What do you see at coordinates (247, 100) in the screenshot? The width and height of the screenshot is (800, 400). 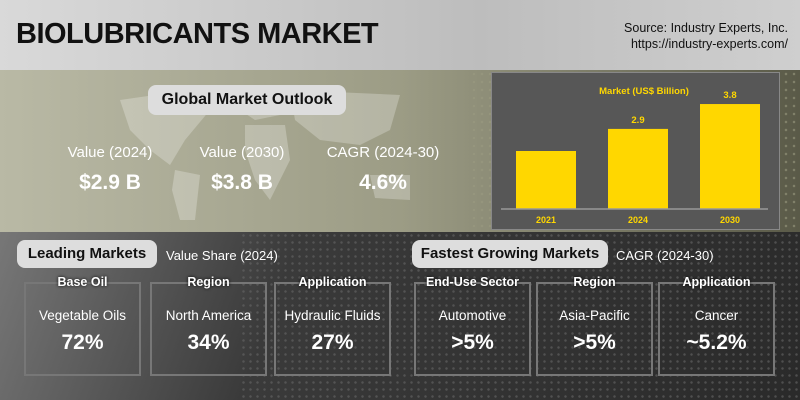 I see `global-market-outlook-title: Global Market Outlook` at bounding box center [247, 100].